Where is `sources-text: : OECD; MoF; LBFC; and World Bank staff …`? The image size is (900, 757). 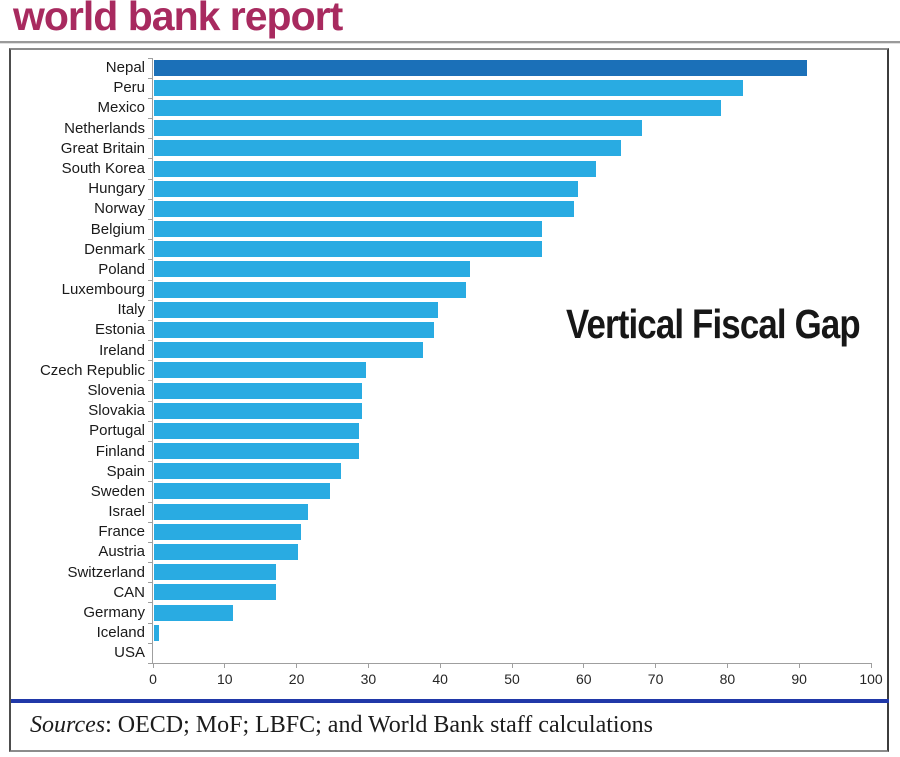
sources-text: : OECD; MoF; LBFC; and World Bank staff … is located at coordinates (379, 725).